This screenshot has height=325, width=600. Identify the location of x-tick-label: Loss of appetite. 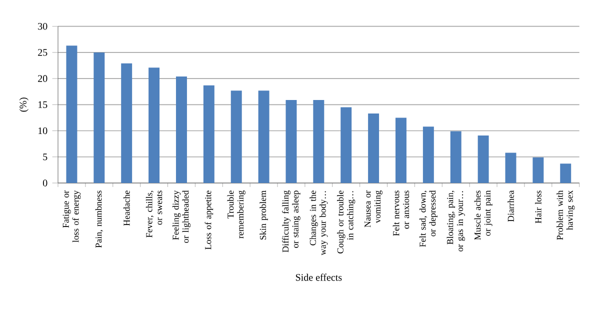
(209, 220).